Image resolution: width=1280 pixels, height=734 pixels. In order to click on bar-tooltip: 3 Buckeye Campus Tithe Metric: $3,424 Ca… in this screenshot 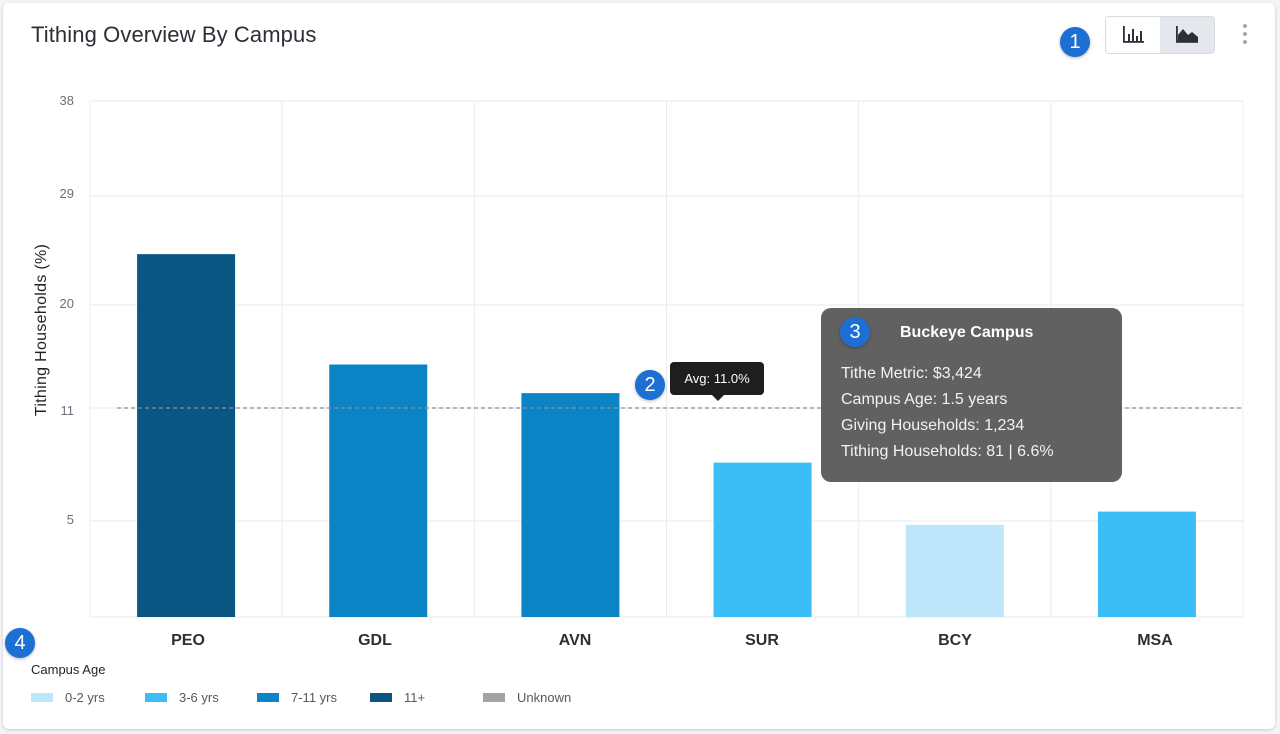, I will do `click(971, 395)`.